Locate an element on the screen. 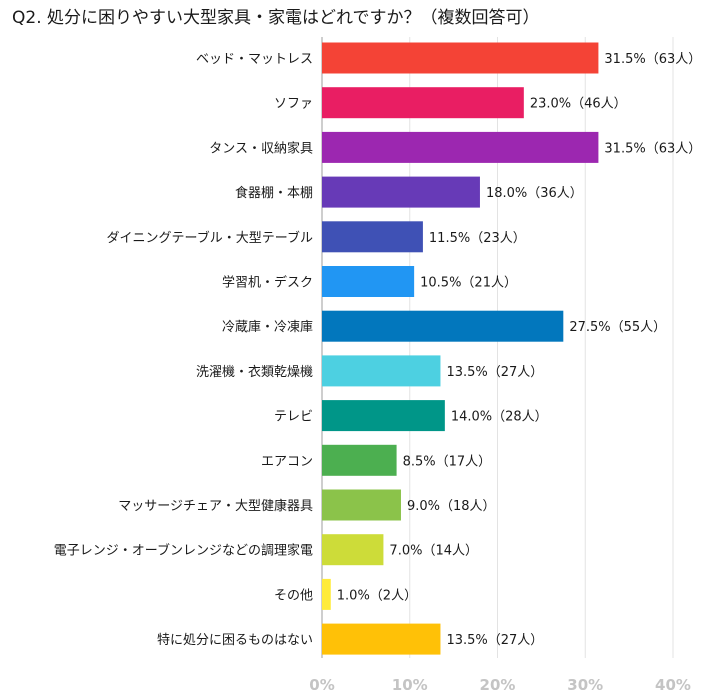 This screenshot has width=720, height=698. category-label: 学習机・デスク is located at coordinates (267, 283).